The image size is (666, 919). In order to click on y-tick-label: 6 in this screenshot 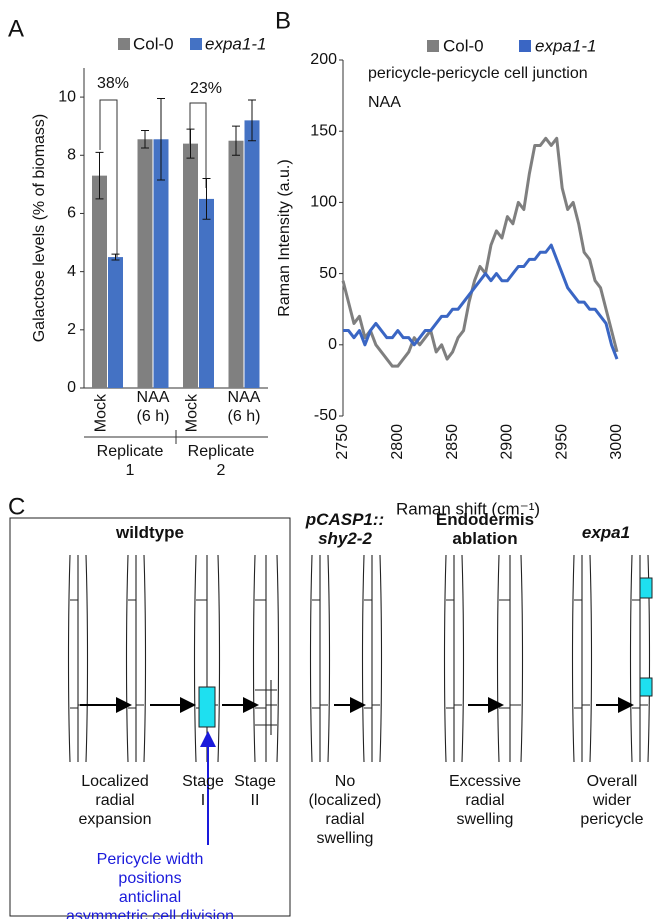, I will do `click(71, 213)`.